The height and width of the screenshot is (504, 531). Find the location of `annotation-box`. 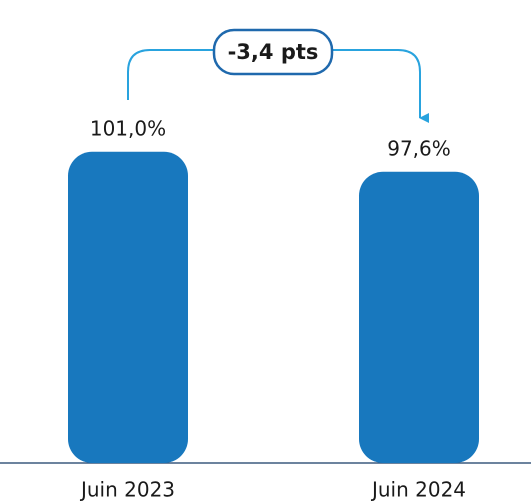

annotation-box is located at coordinates (273, 52).